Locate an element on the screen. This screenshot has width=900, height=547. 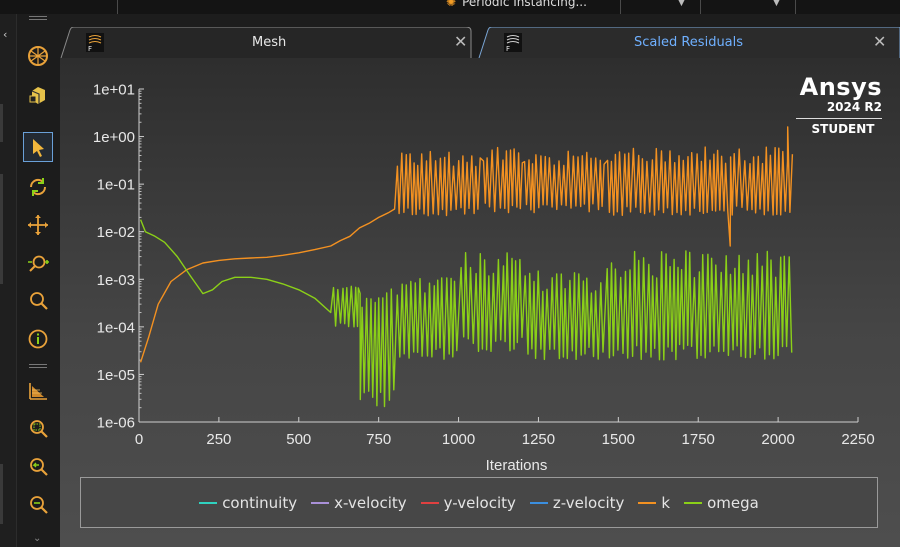
x-tick-label: 1750 is located at coordinates (698, 439).